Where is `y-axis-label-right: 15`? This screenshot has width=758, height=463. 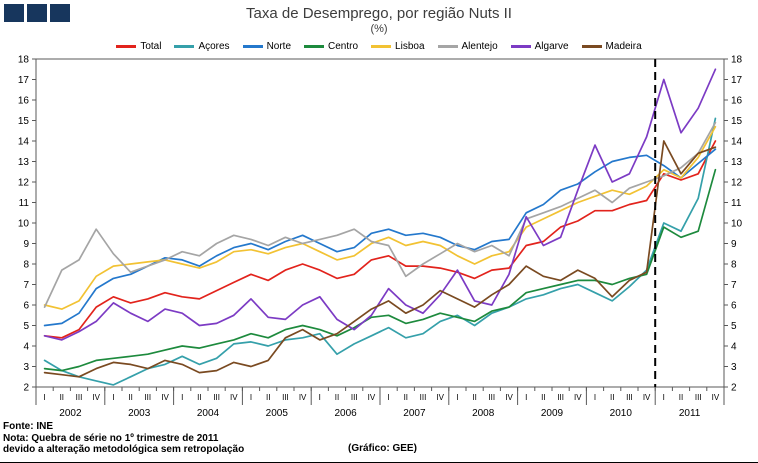 y-axis-label-right: 15 is located at coordinates (737, 121).